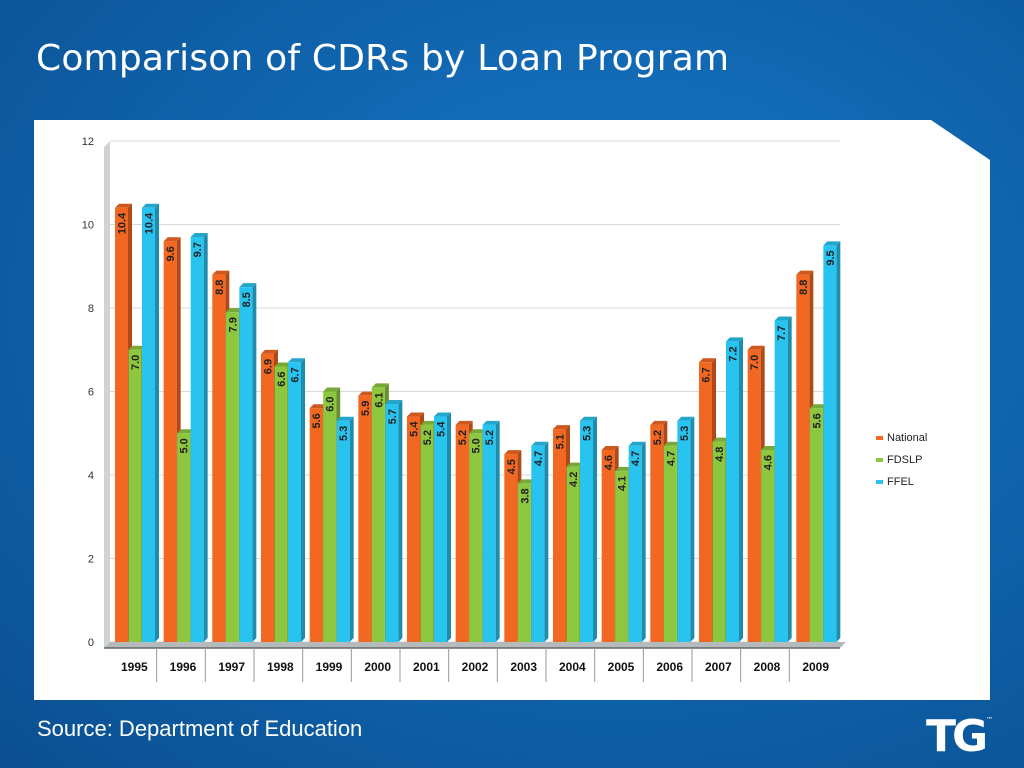 This screenshot has height=768, width=1024. Describe the element at coordinates (296, 374) in the screenshot. I see `data-label: 6.7` at that location.